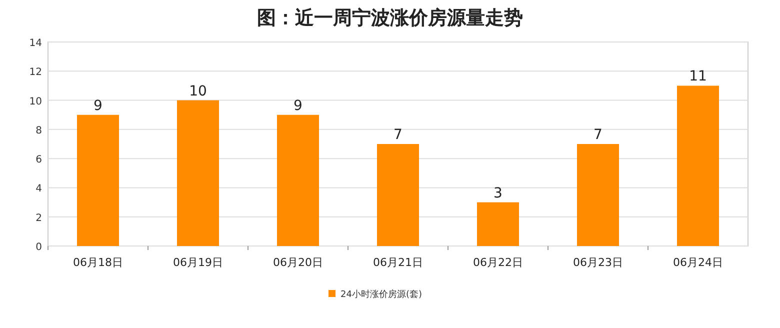 The height and width of the screenshot is (328, 780). What do you see at coordinates (598, 262) in the screenshot?
I see `x-tick-label: 06月23日` at bounding box center [598, 262].